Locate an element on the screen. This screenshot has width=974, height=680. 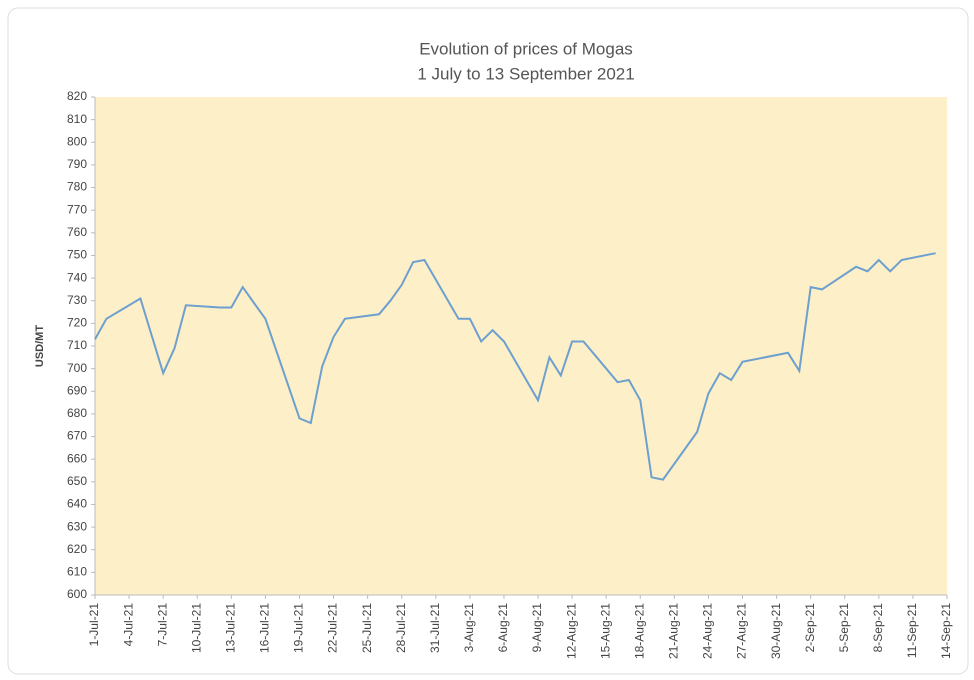
x-tick-label: 22-Jul-21 is located at coordinates (333, 628).